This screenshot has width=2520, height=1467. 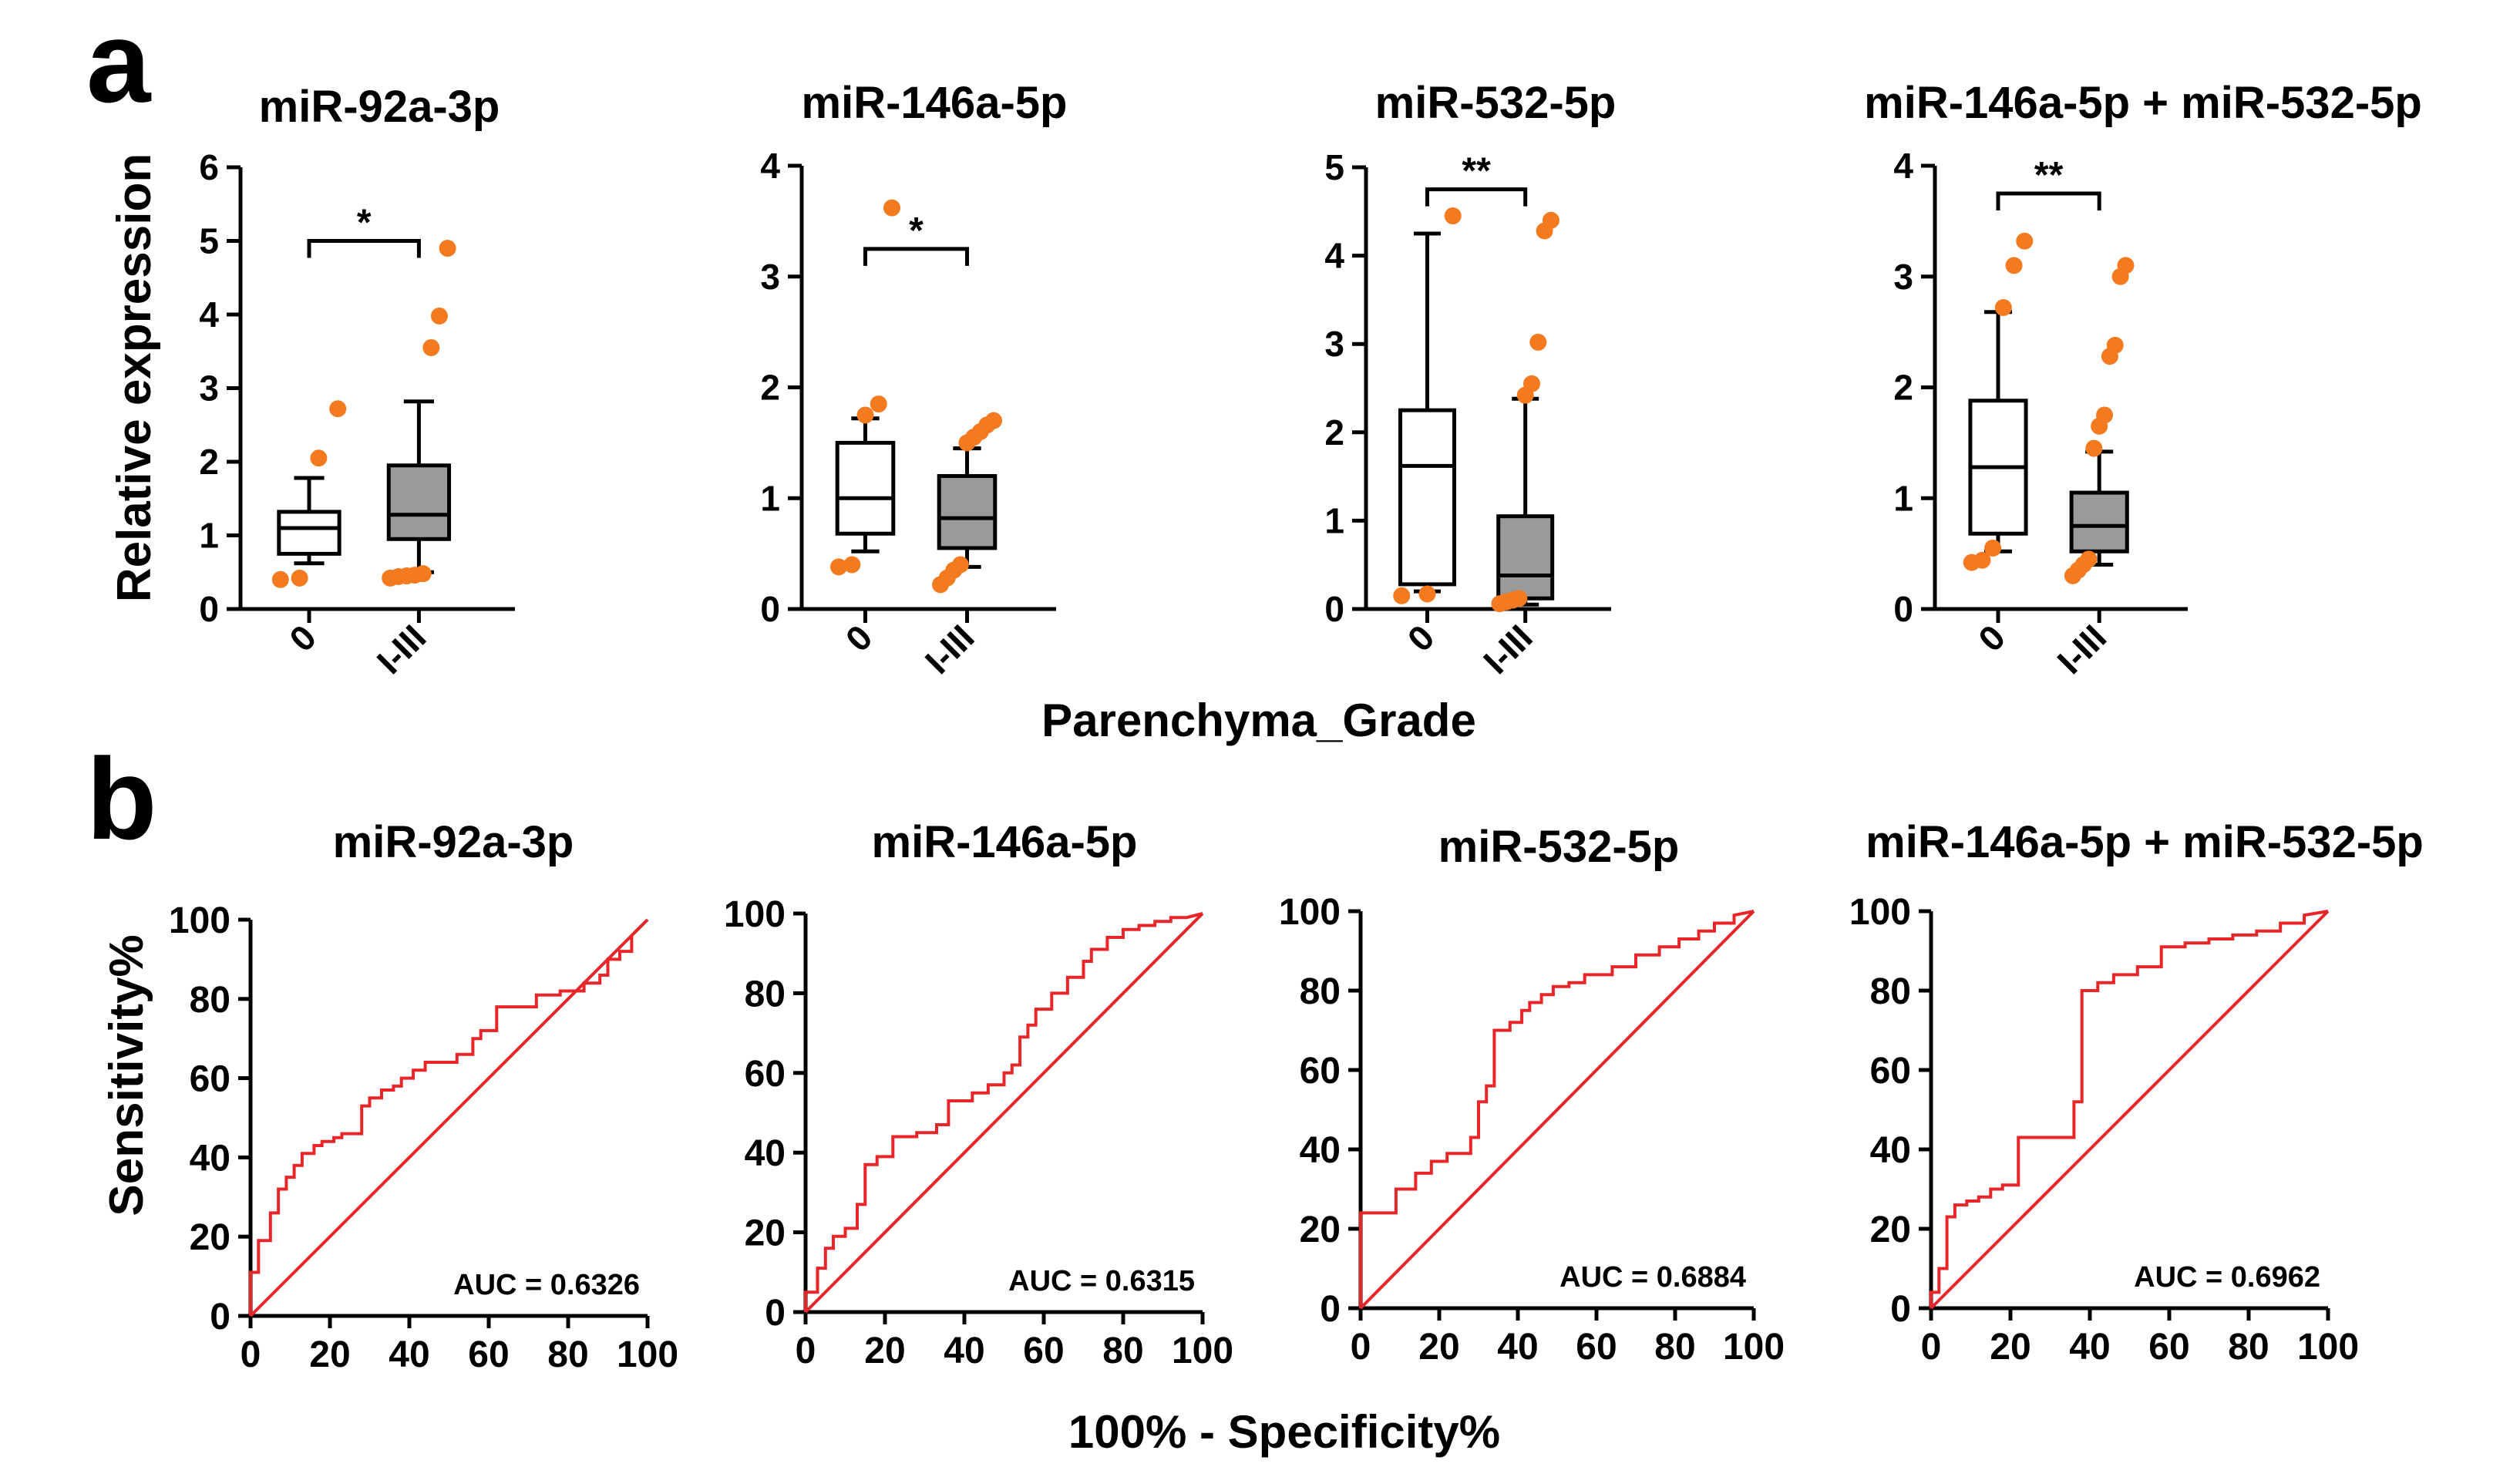 I want to click on auc-label: AUC = 0.6315, so click(x=1101, y=1281).